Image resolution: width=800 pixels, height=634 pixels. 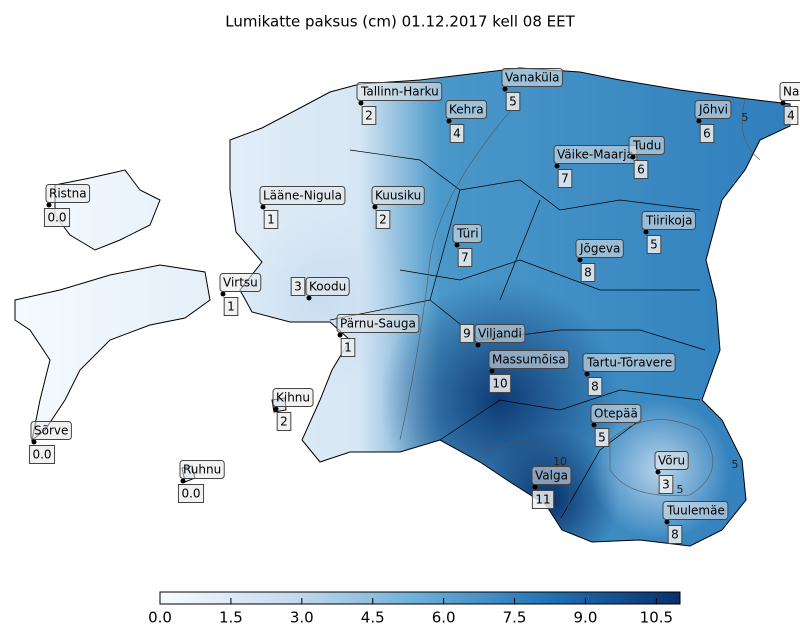 What do you see at coordinates (420, 598) in the screenshot?
I see `colorbar` at bounding box center [420, 598].